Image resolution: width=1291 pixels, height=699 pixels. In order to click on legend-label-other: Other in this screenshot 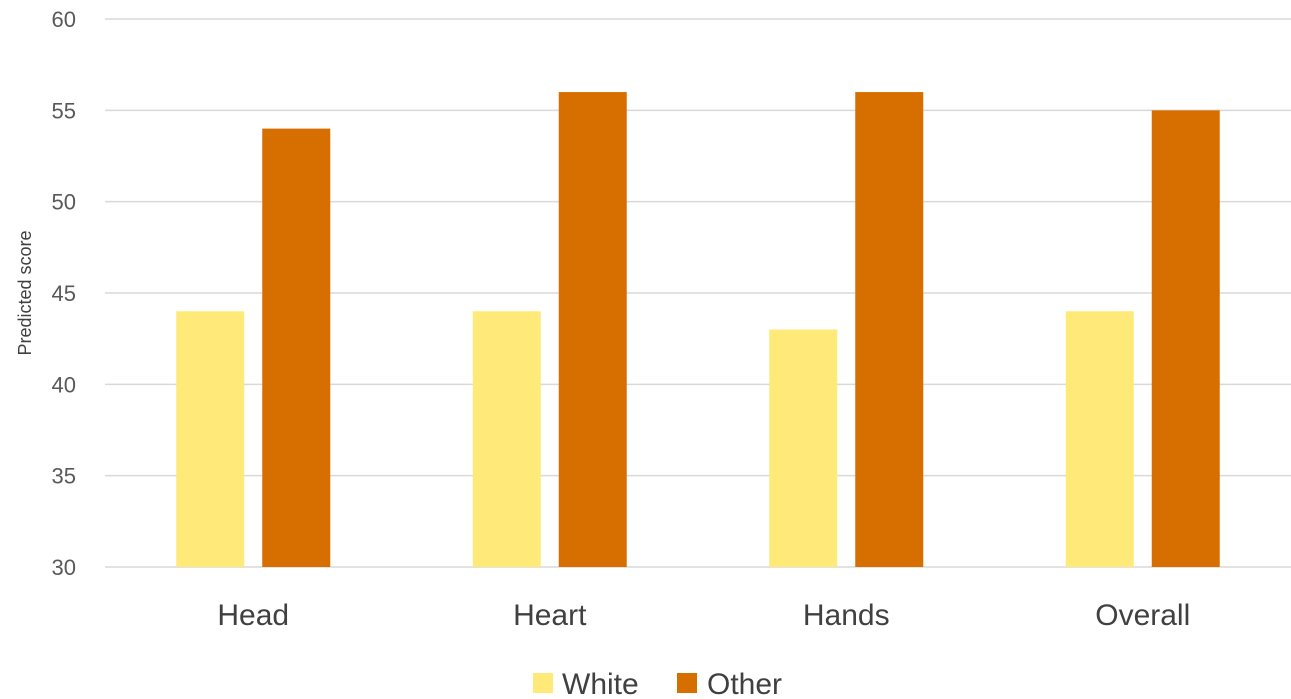, I will do `click(744, 683)`.